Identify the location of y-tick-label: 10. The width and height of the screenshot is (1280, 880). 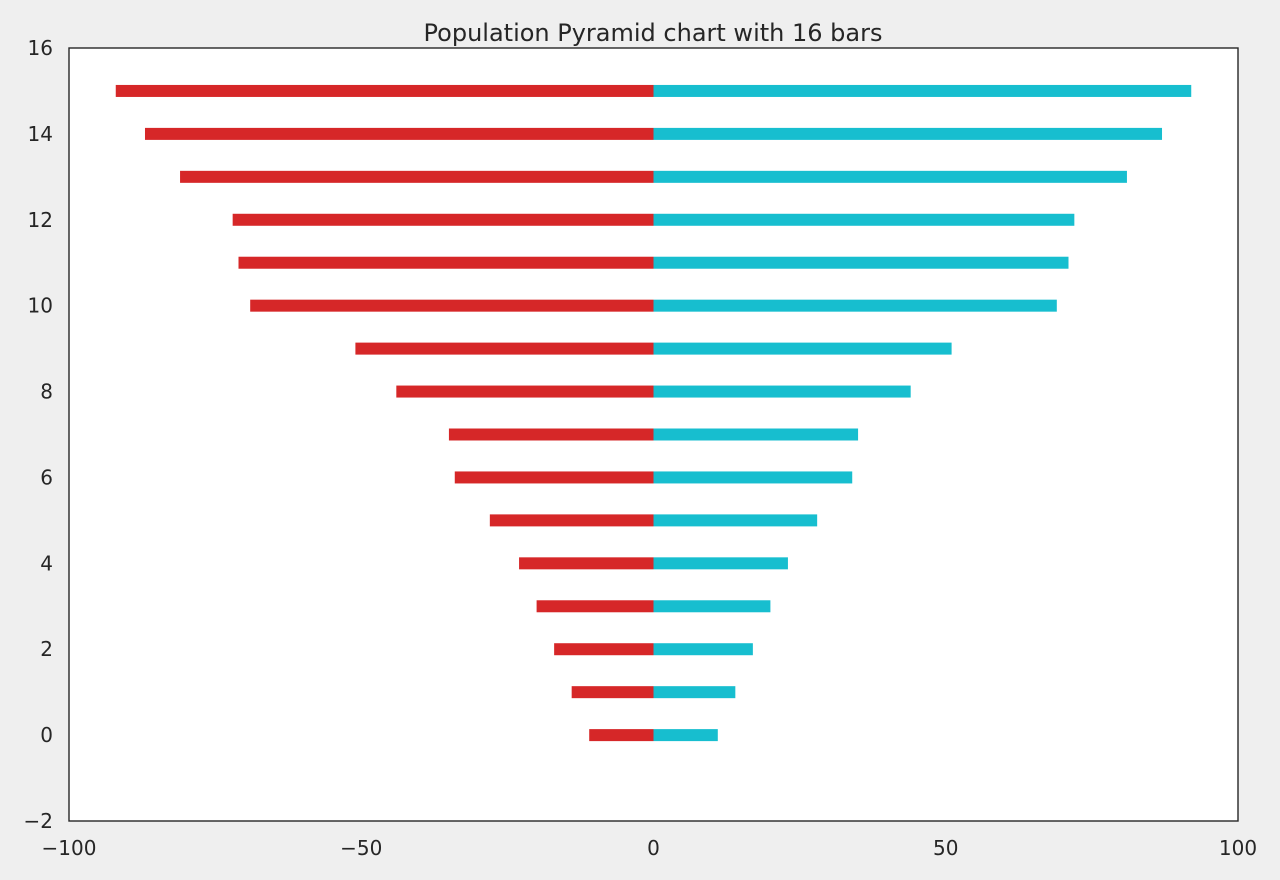
(40, 306).